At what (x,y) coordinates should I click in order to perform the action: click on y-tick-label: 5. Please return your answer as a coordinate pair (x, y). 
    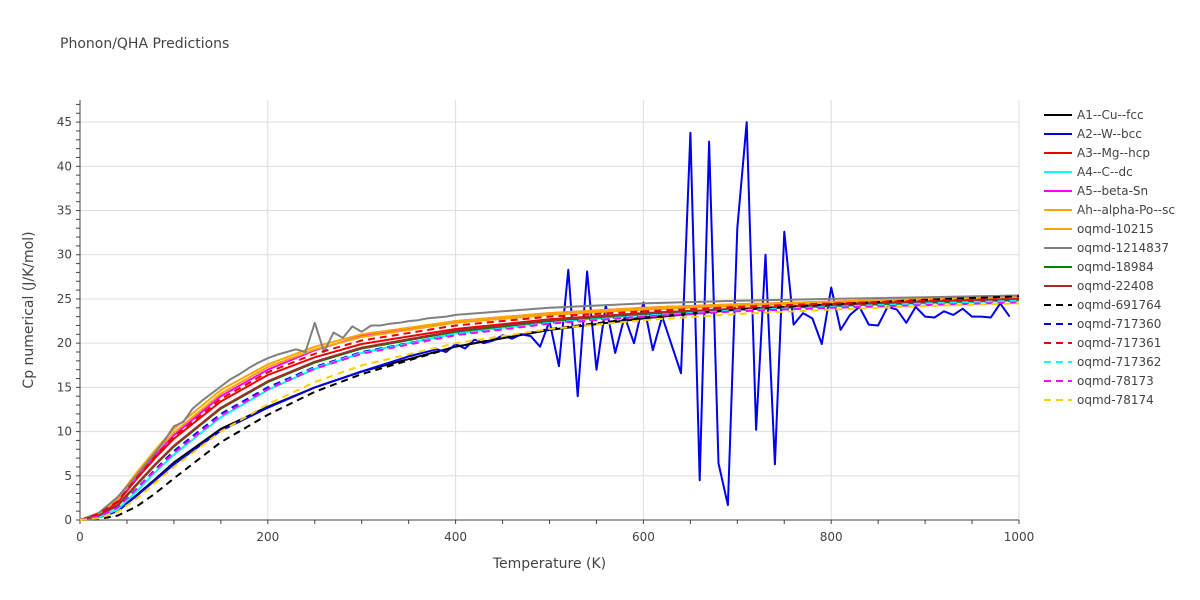
    Looking at the image, I should click on (68, 476).